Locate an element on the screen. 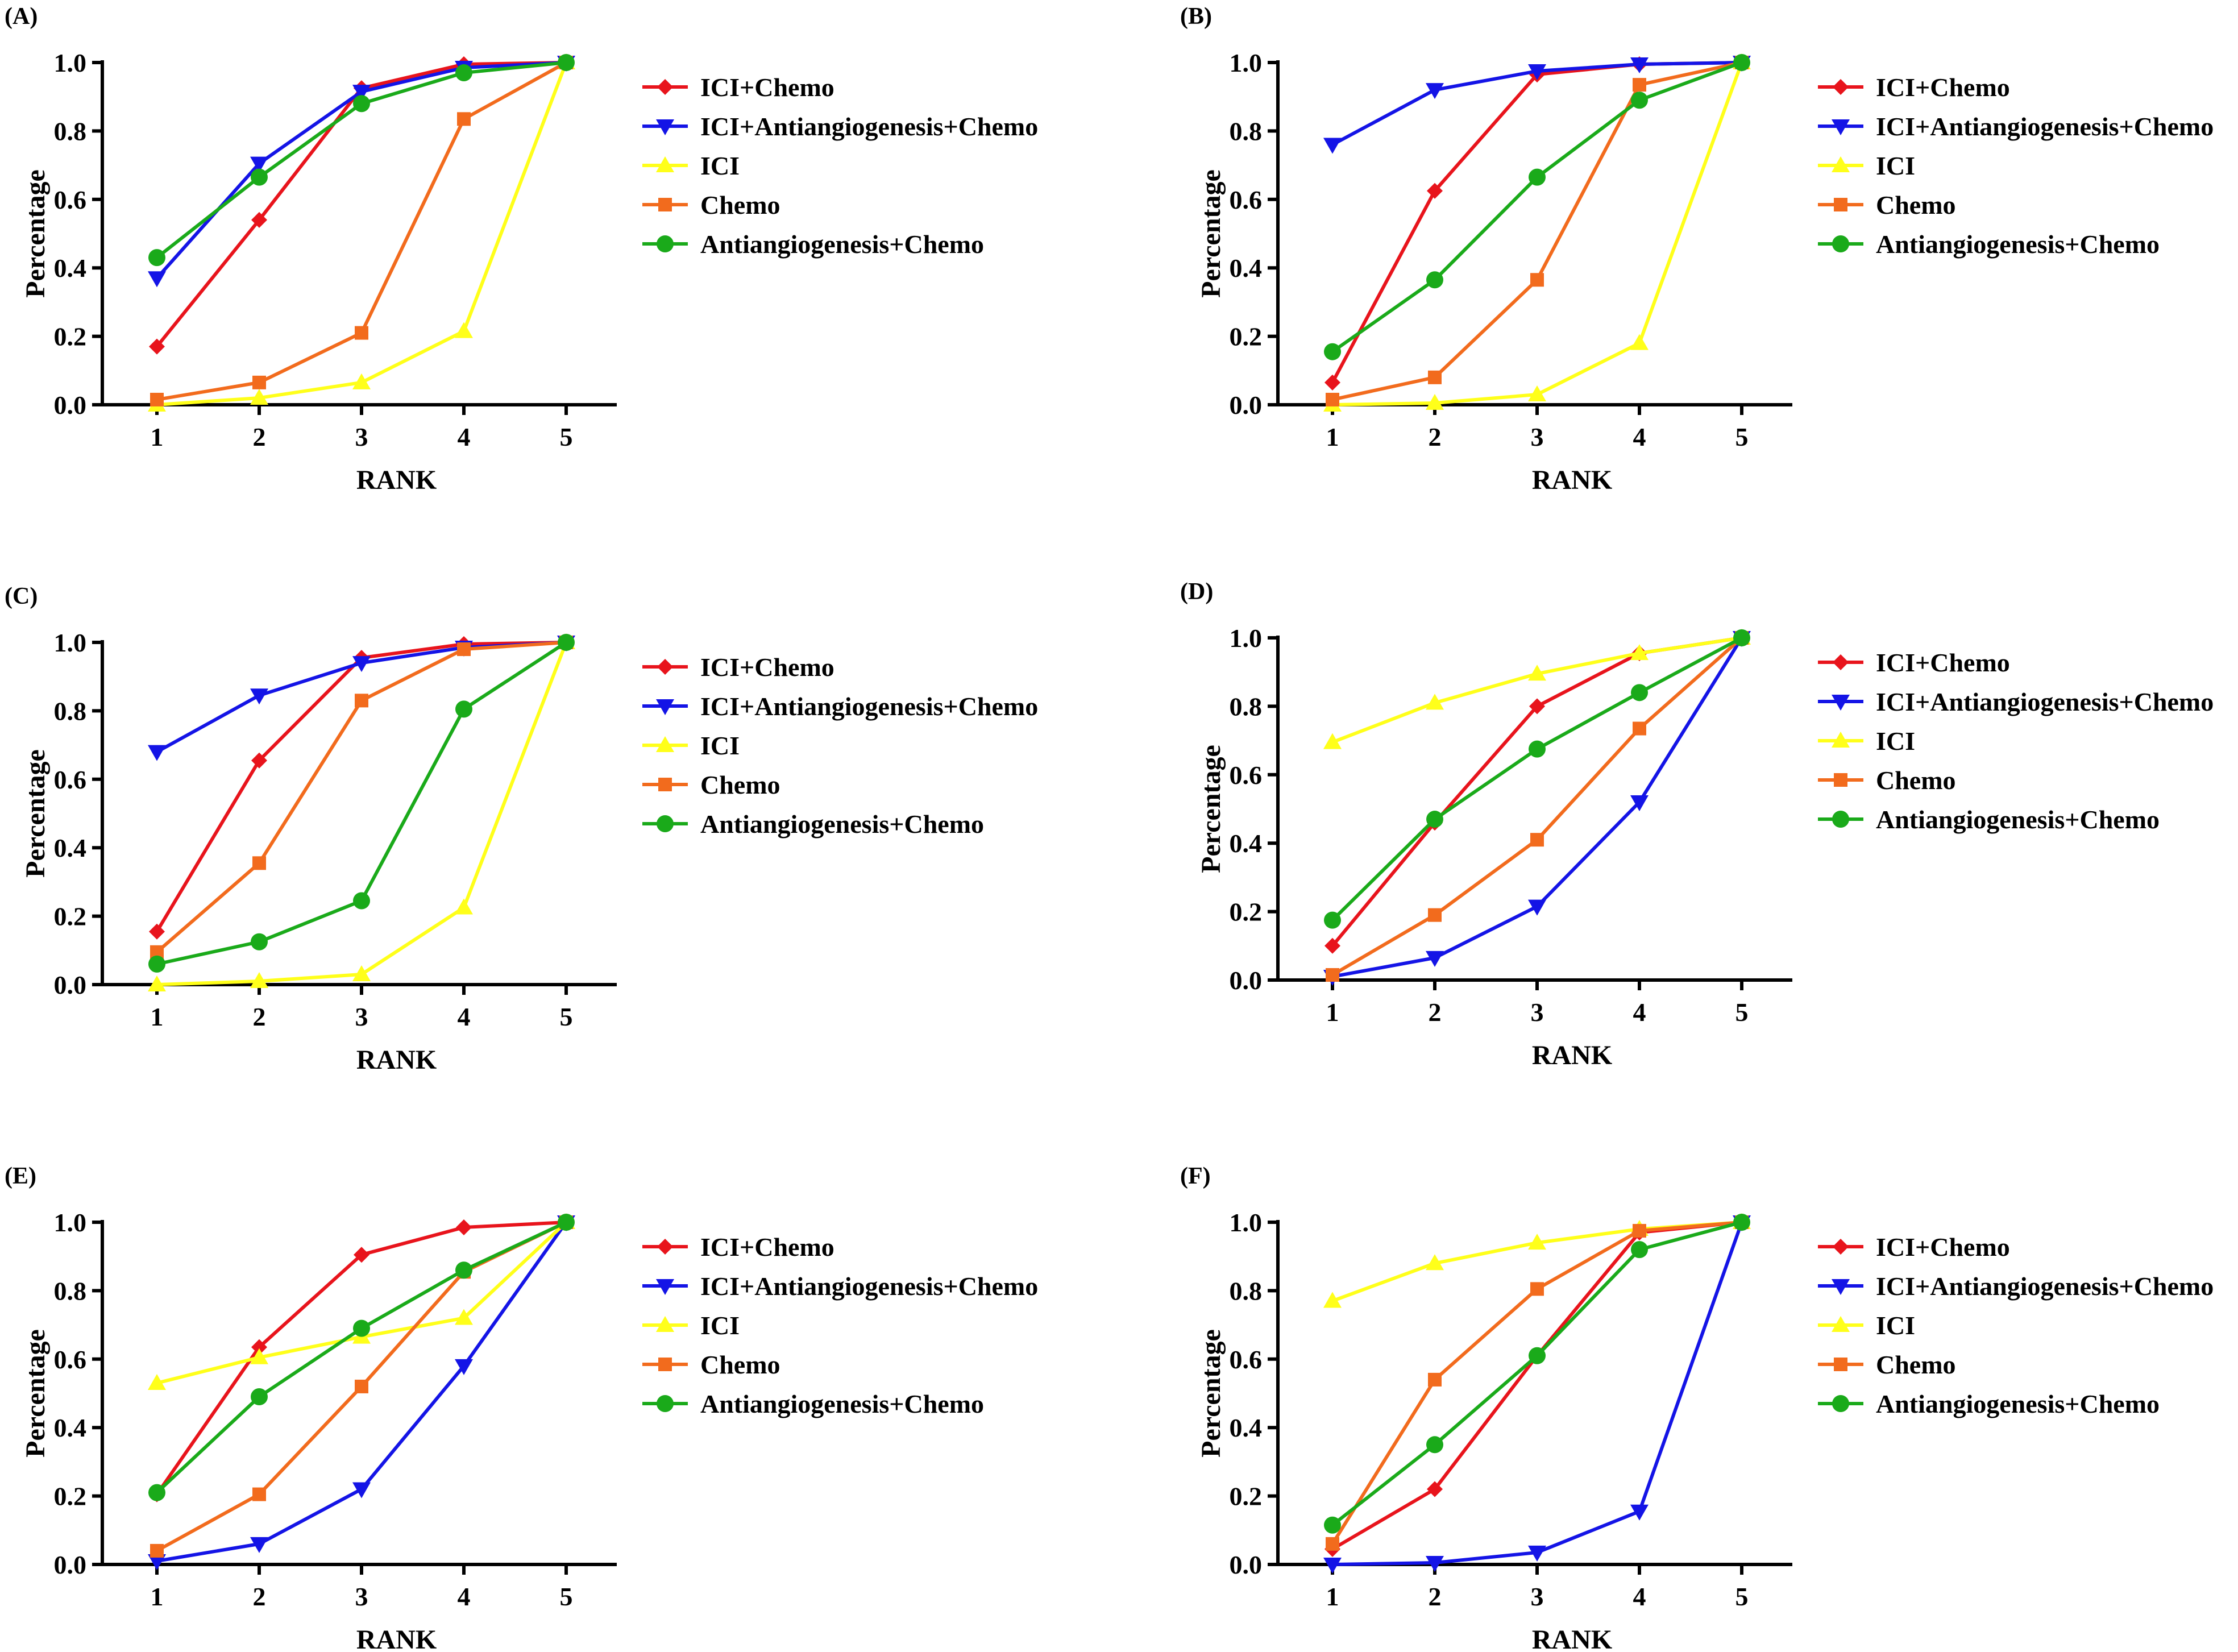 This screenshot has width=2238, height=1652. panel-b-point-ici is located at coordinates (1640, 342).